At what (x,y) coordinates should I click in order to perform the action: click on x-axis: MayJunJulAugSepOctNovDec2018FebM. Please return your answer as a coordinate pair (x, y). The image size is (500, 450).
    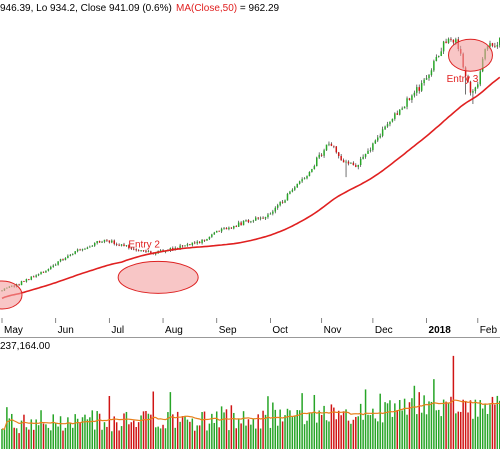
    Looking at the image, I should click on (249, 327).